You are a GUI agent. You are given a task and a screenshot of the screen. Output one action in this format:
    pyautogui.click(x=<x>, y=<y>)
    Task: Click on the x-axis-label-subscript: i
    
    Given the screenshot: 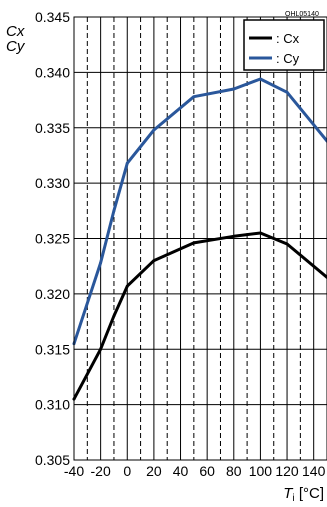 What is the action you would take?
    pyautogui.click(x=293, y=498)
    